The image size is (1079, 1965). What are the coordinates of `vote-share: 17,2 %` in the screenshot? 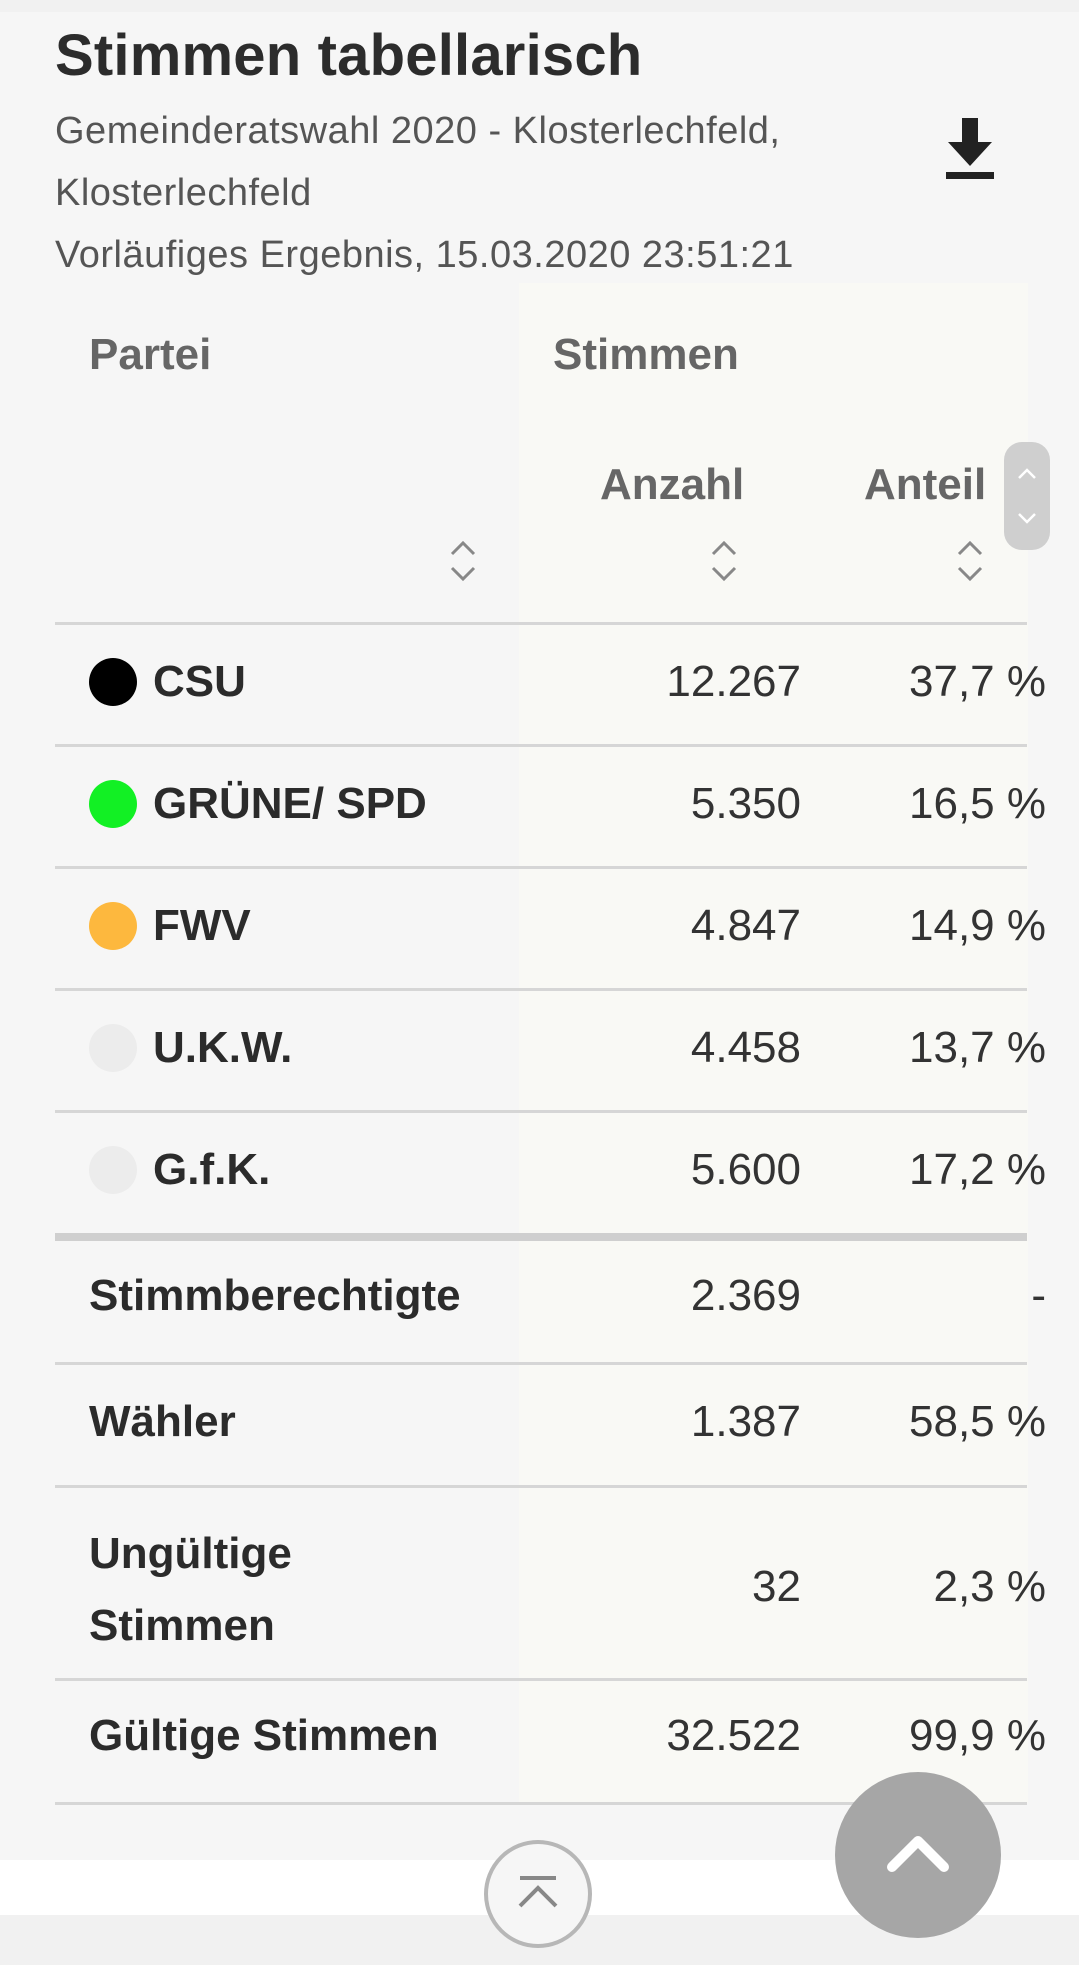 It's located at (977, 1169).